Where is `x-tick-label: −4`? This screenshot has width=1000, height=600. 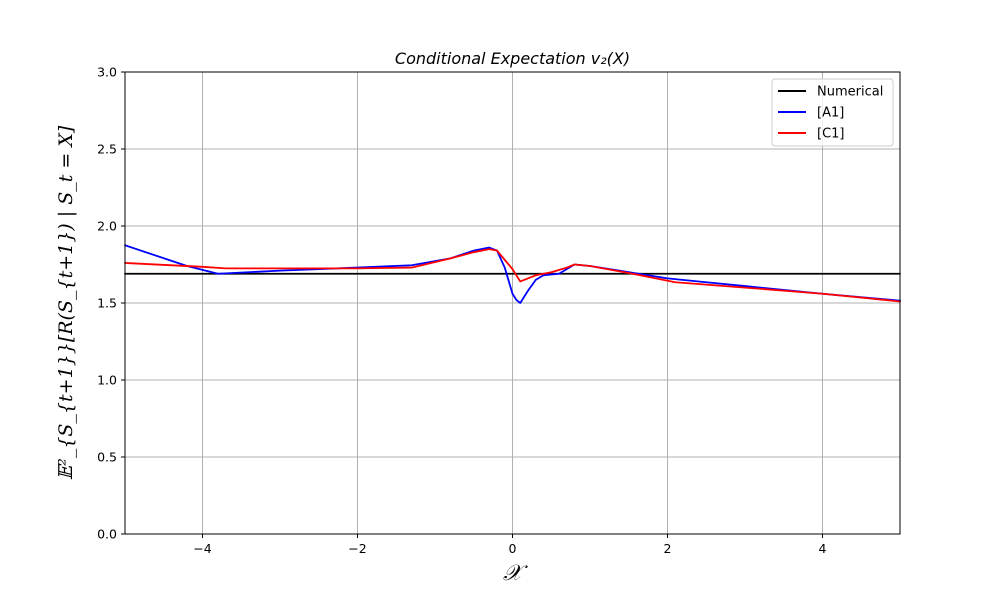
x-tick-label: −4 is located at coordinates (202, 548).